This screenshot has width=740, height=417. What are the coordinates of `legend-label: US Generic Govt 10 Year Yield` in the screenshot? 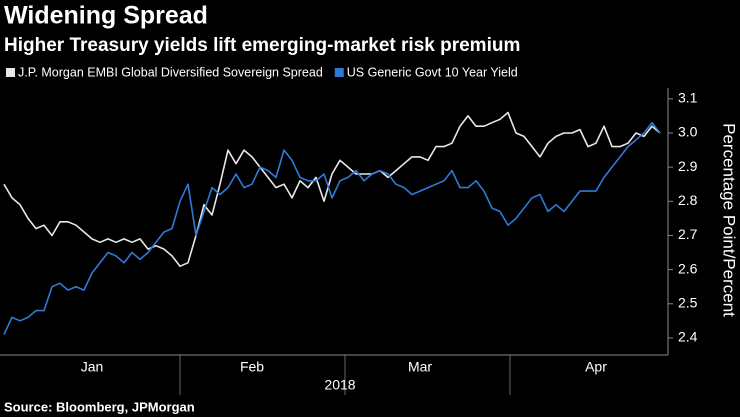 It's located at (432, 72).